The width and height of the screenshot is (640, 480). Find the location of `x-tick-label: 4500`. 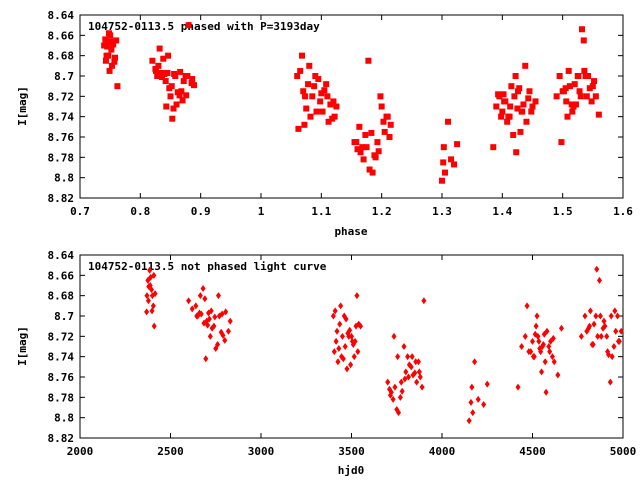

x-tick-label: 4500 is located at coordinates (532, 451).